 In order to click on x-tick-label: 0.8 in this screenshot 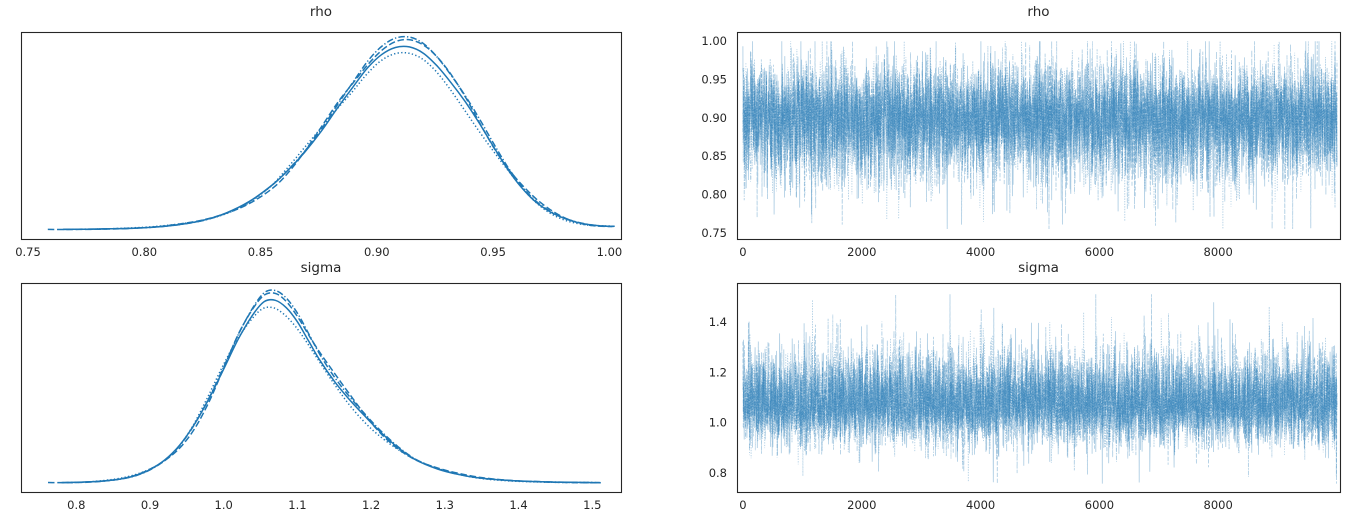, I will do `click(76, 505)`.